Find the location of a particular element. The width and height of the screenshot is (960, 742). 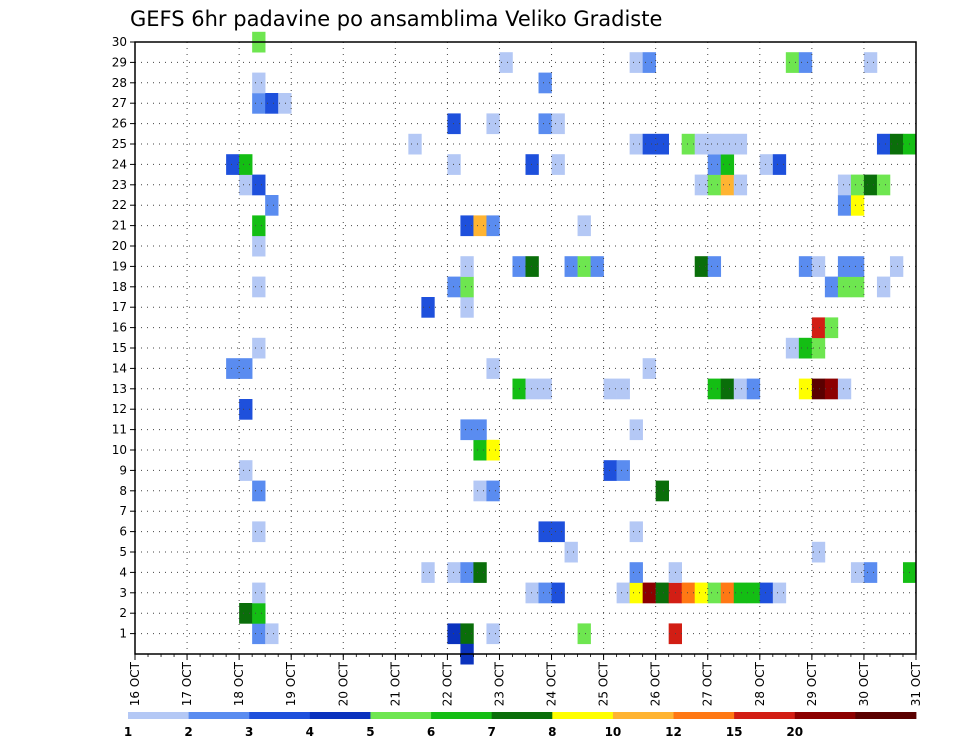

y-tick-label: 29 is located at coordinates (119, 62).